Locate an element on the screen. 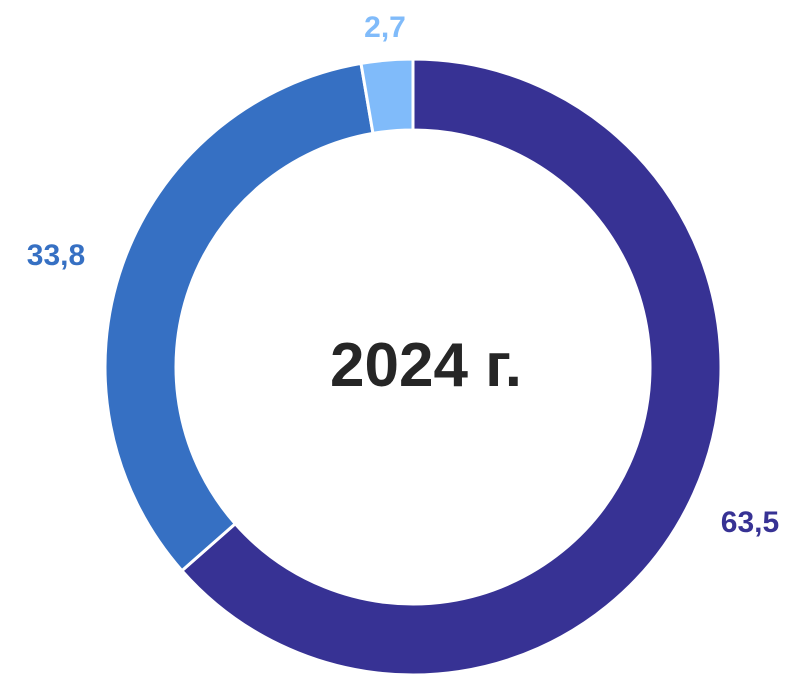 Image resolution: width=797 pixels, height=676 pixels. slice-label-3: 2,7 is located at coordinates (385, 27).